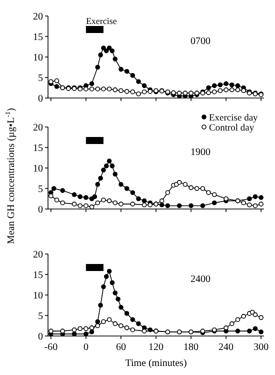 This screenshot has width=275, height=375. What do you see at coordinates (191, 347) in the screenshot?
I see `x-tick-label: 180` at bounding box center [191, 347].